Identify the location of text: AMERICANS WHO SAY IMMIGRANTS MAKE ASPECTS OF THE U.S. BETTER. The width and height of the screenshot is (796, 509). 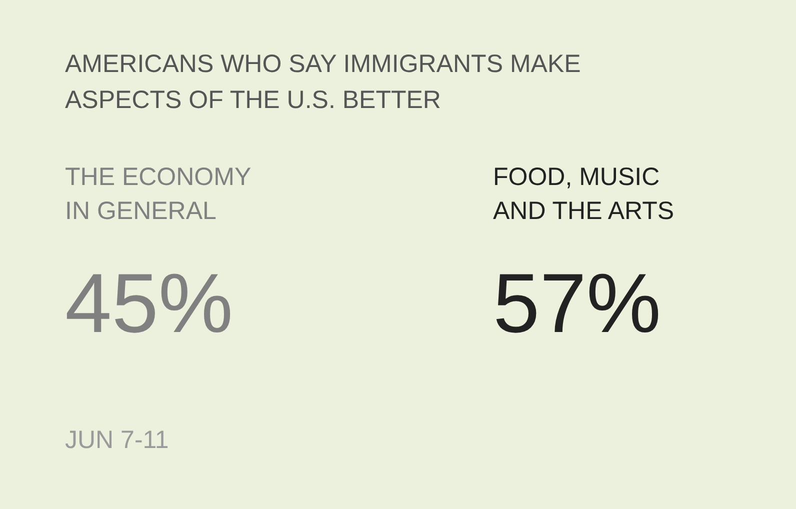
(323, 82).